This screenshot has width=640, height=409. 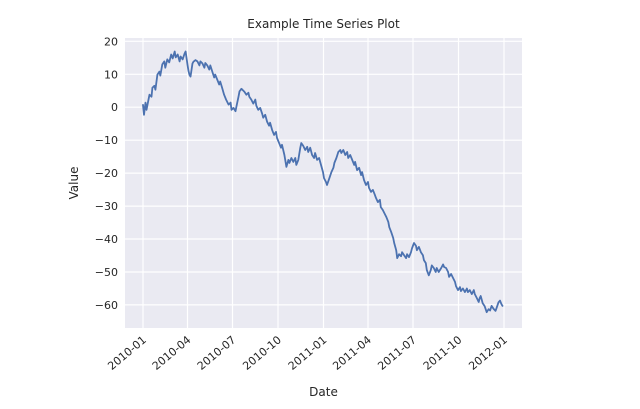 What do you see at coordinates (106, 305) in the screenshot?
I see `y-tick-label: −60` at bounding box center [106, 305].